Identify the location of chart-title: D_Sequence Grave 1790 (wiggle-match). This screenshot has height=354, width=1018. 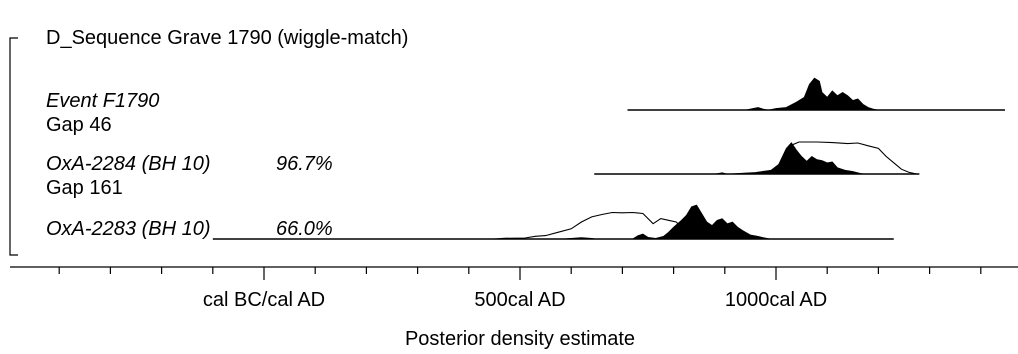
(227, 38).